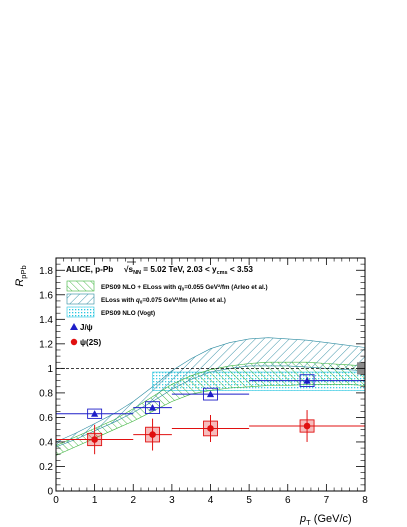 This screenshot has height=527, width=407. What do you see at coordinates (46, 467) in the screenshot?
I see `y-tick-label-1: 0.2` at bounding box center [46, 467].